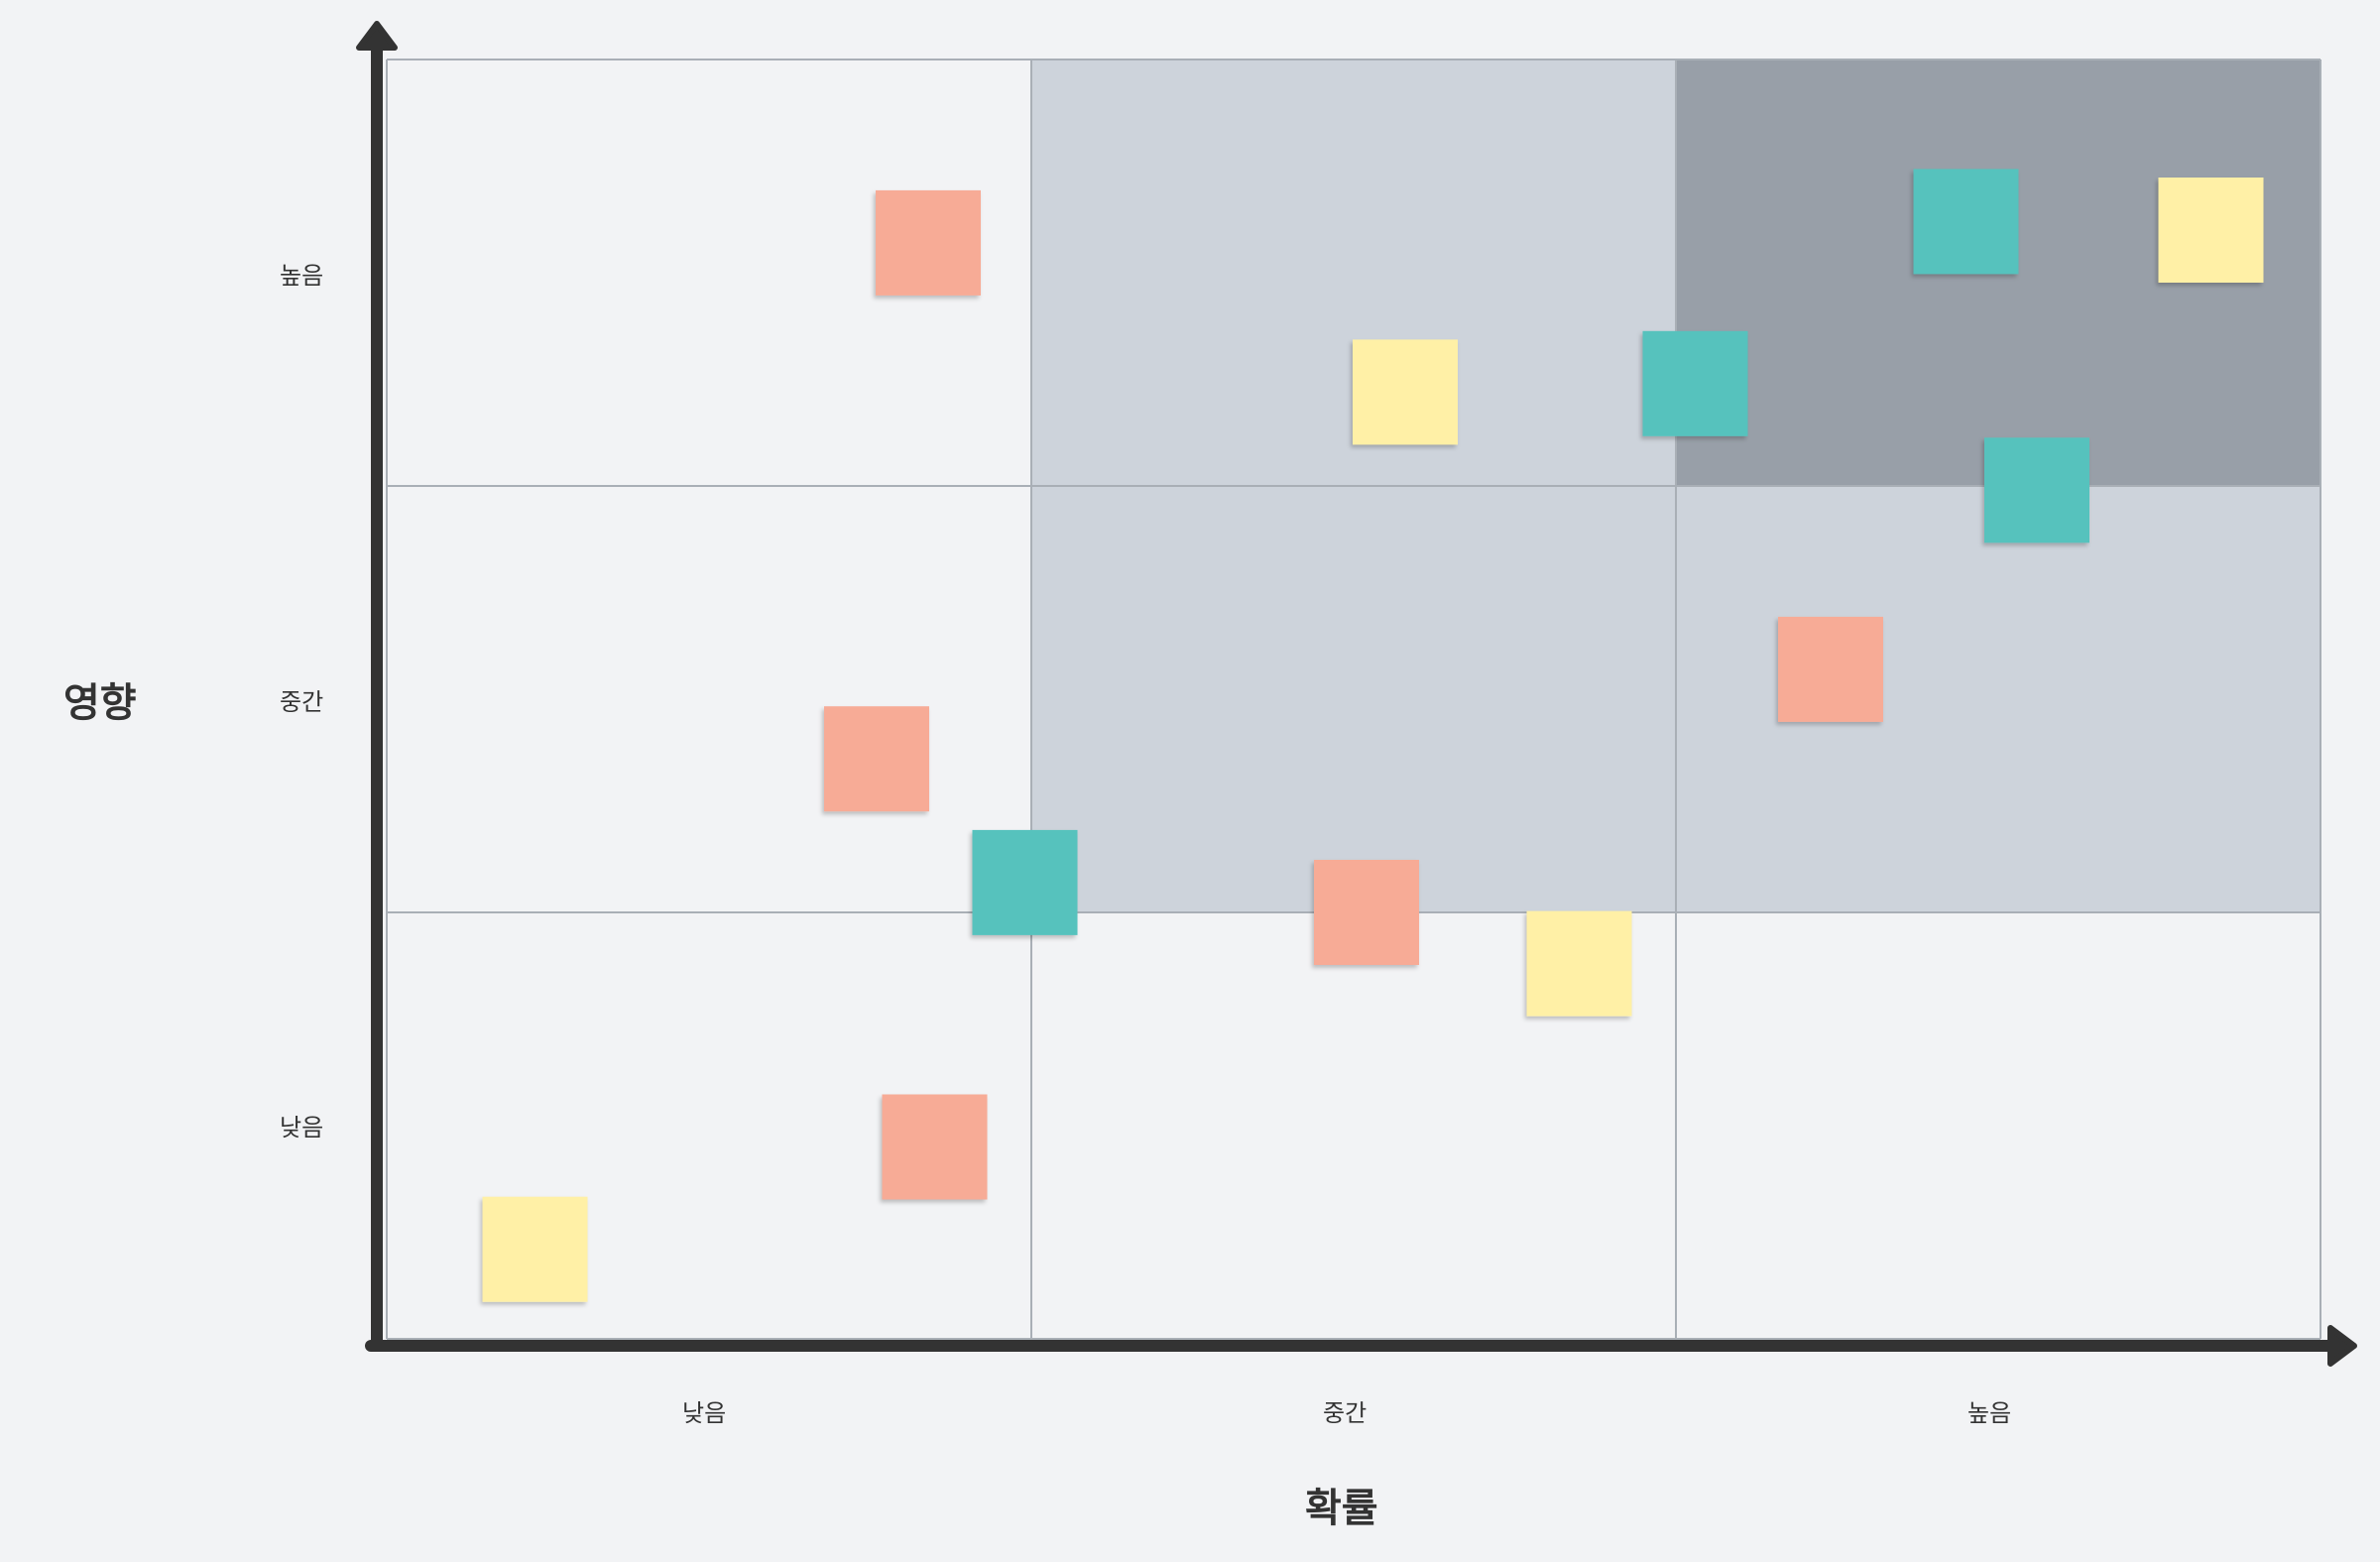 Image resolution: width=2380 pixels, height=1562 pixels. I want to click on x-axis-title: 확률, so click(1341, 1508).